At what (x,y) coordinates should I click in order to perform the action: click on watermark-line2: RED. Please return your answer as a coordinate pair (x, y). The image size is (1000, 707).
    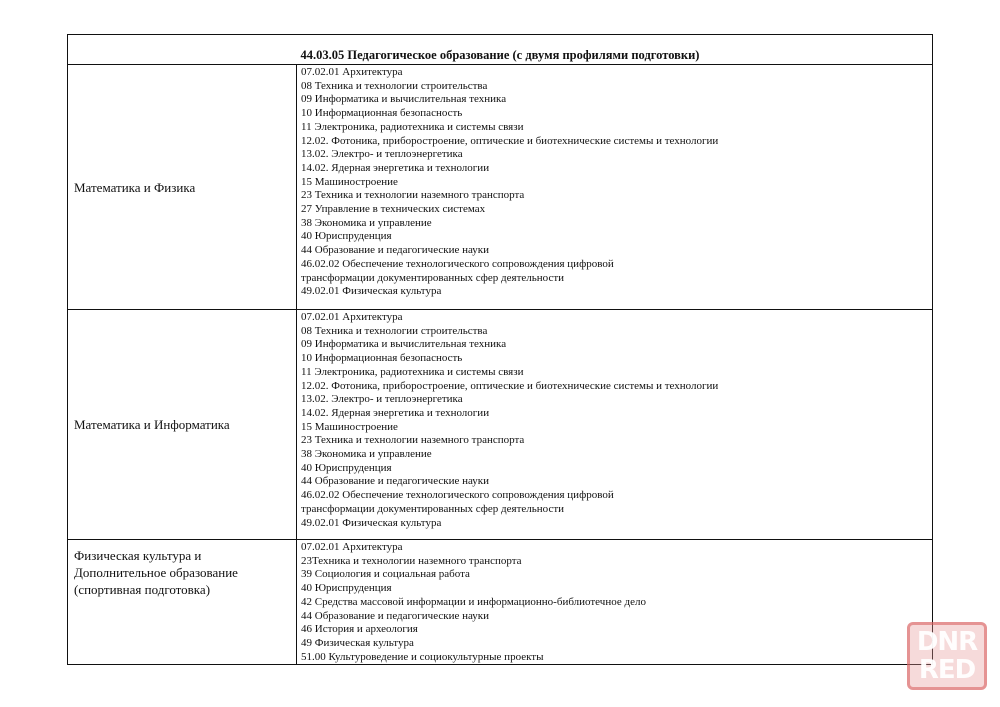
    Looking at the image, I should click on (947, 670).